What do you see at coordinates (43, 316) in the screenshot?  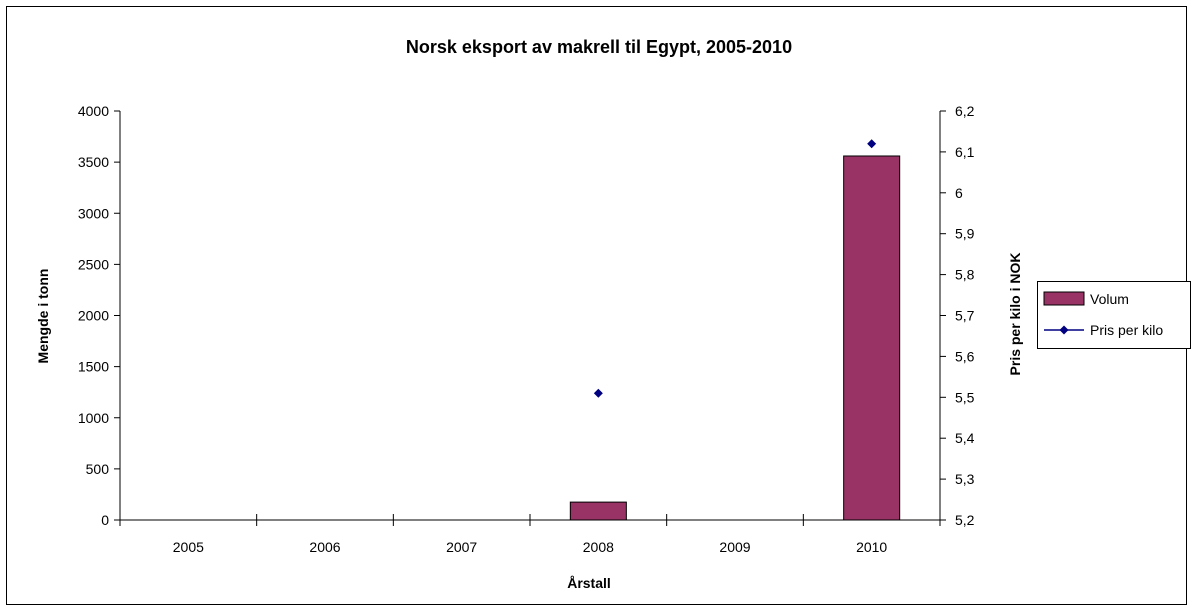 I see `y-axis-title: Mengde i tonn` at bounding box center [43, 316].